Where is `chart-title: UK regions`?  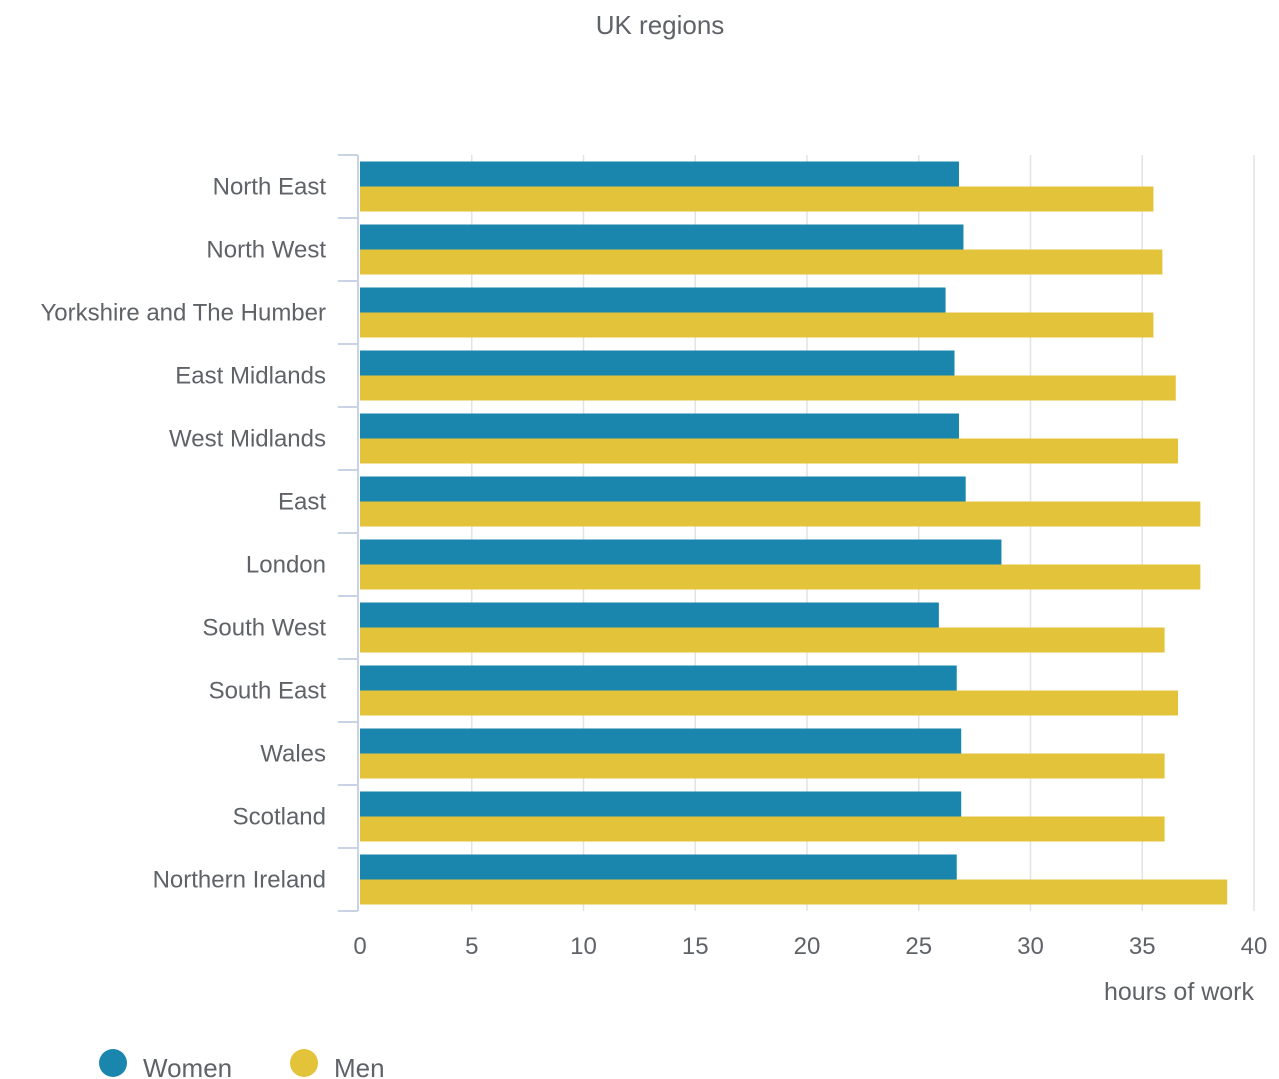
chart-title: UK regions is located at coordinates (660, 25).